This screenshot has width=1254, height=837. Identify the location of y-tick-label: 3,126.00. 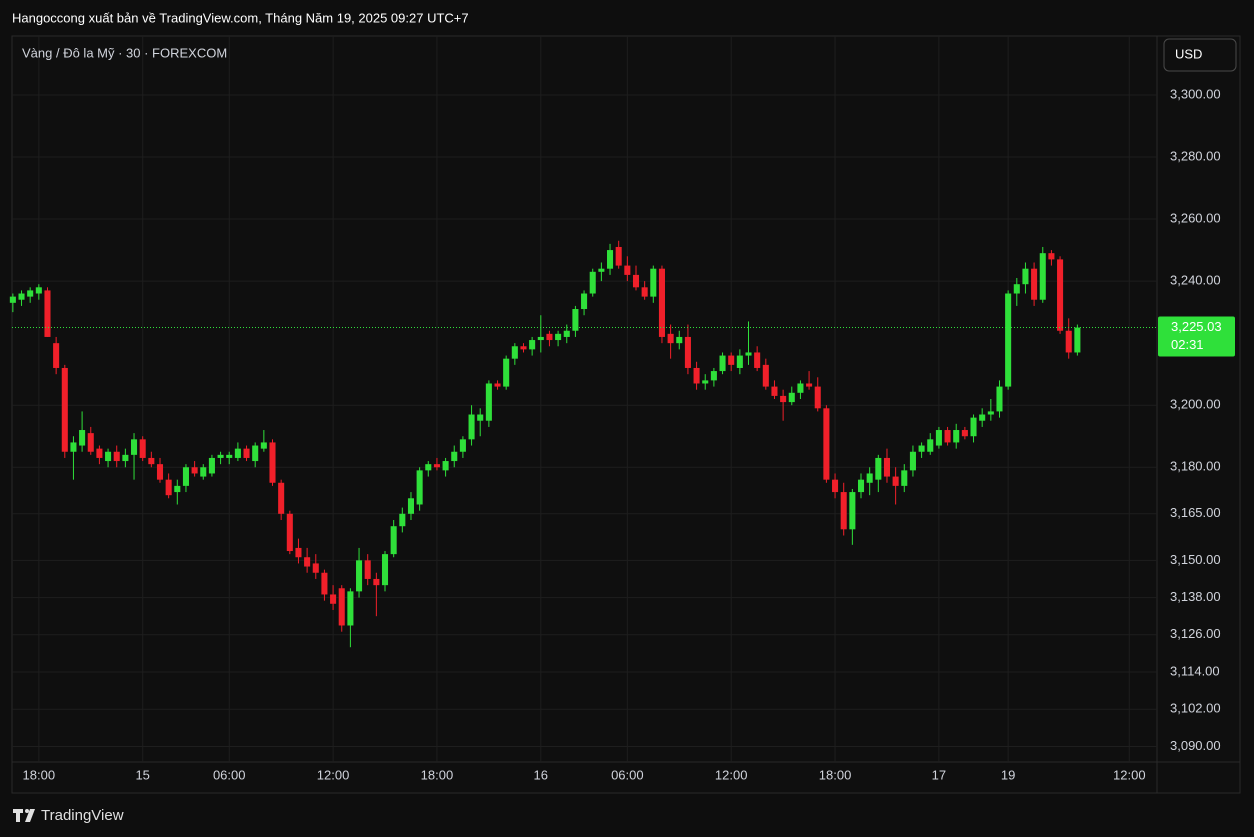
(1195, 633).